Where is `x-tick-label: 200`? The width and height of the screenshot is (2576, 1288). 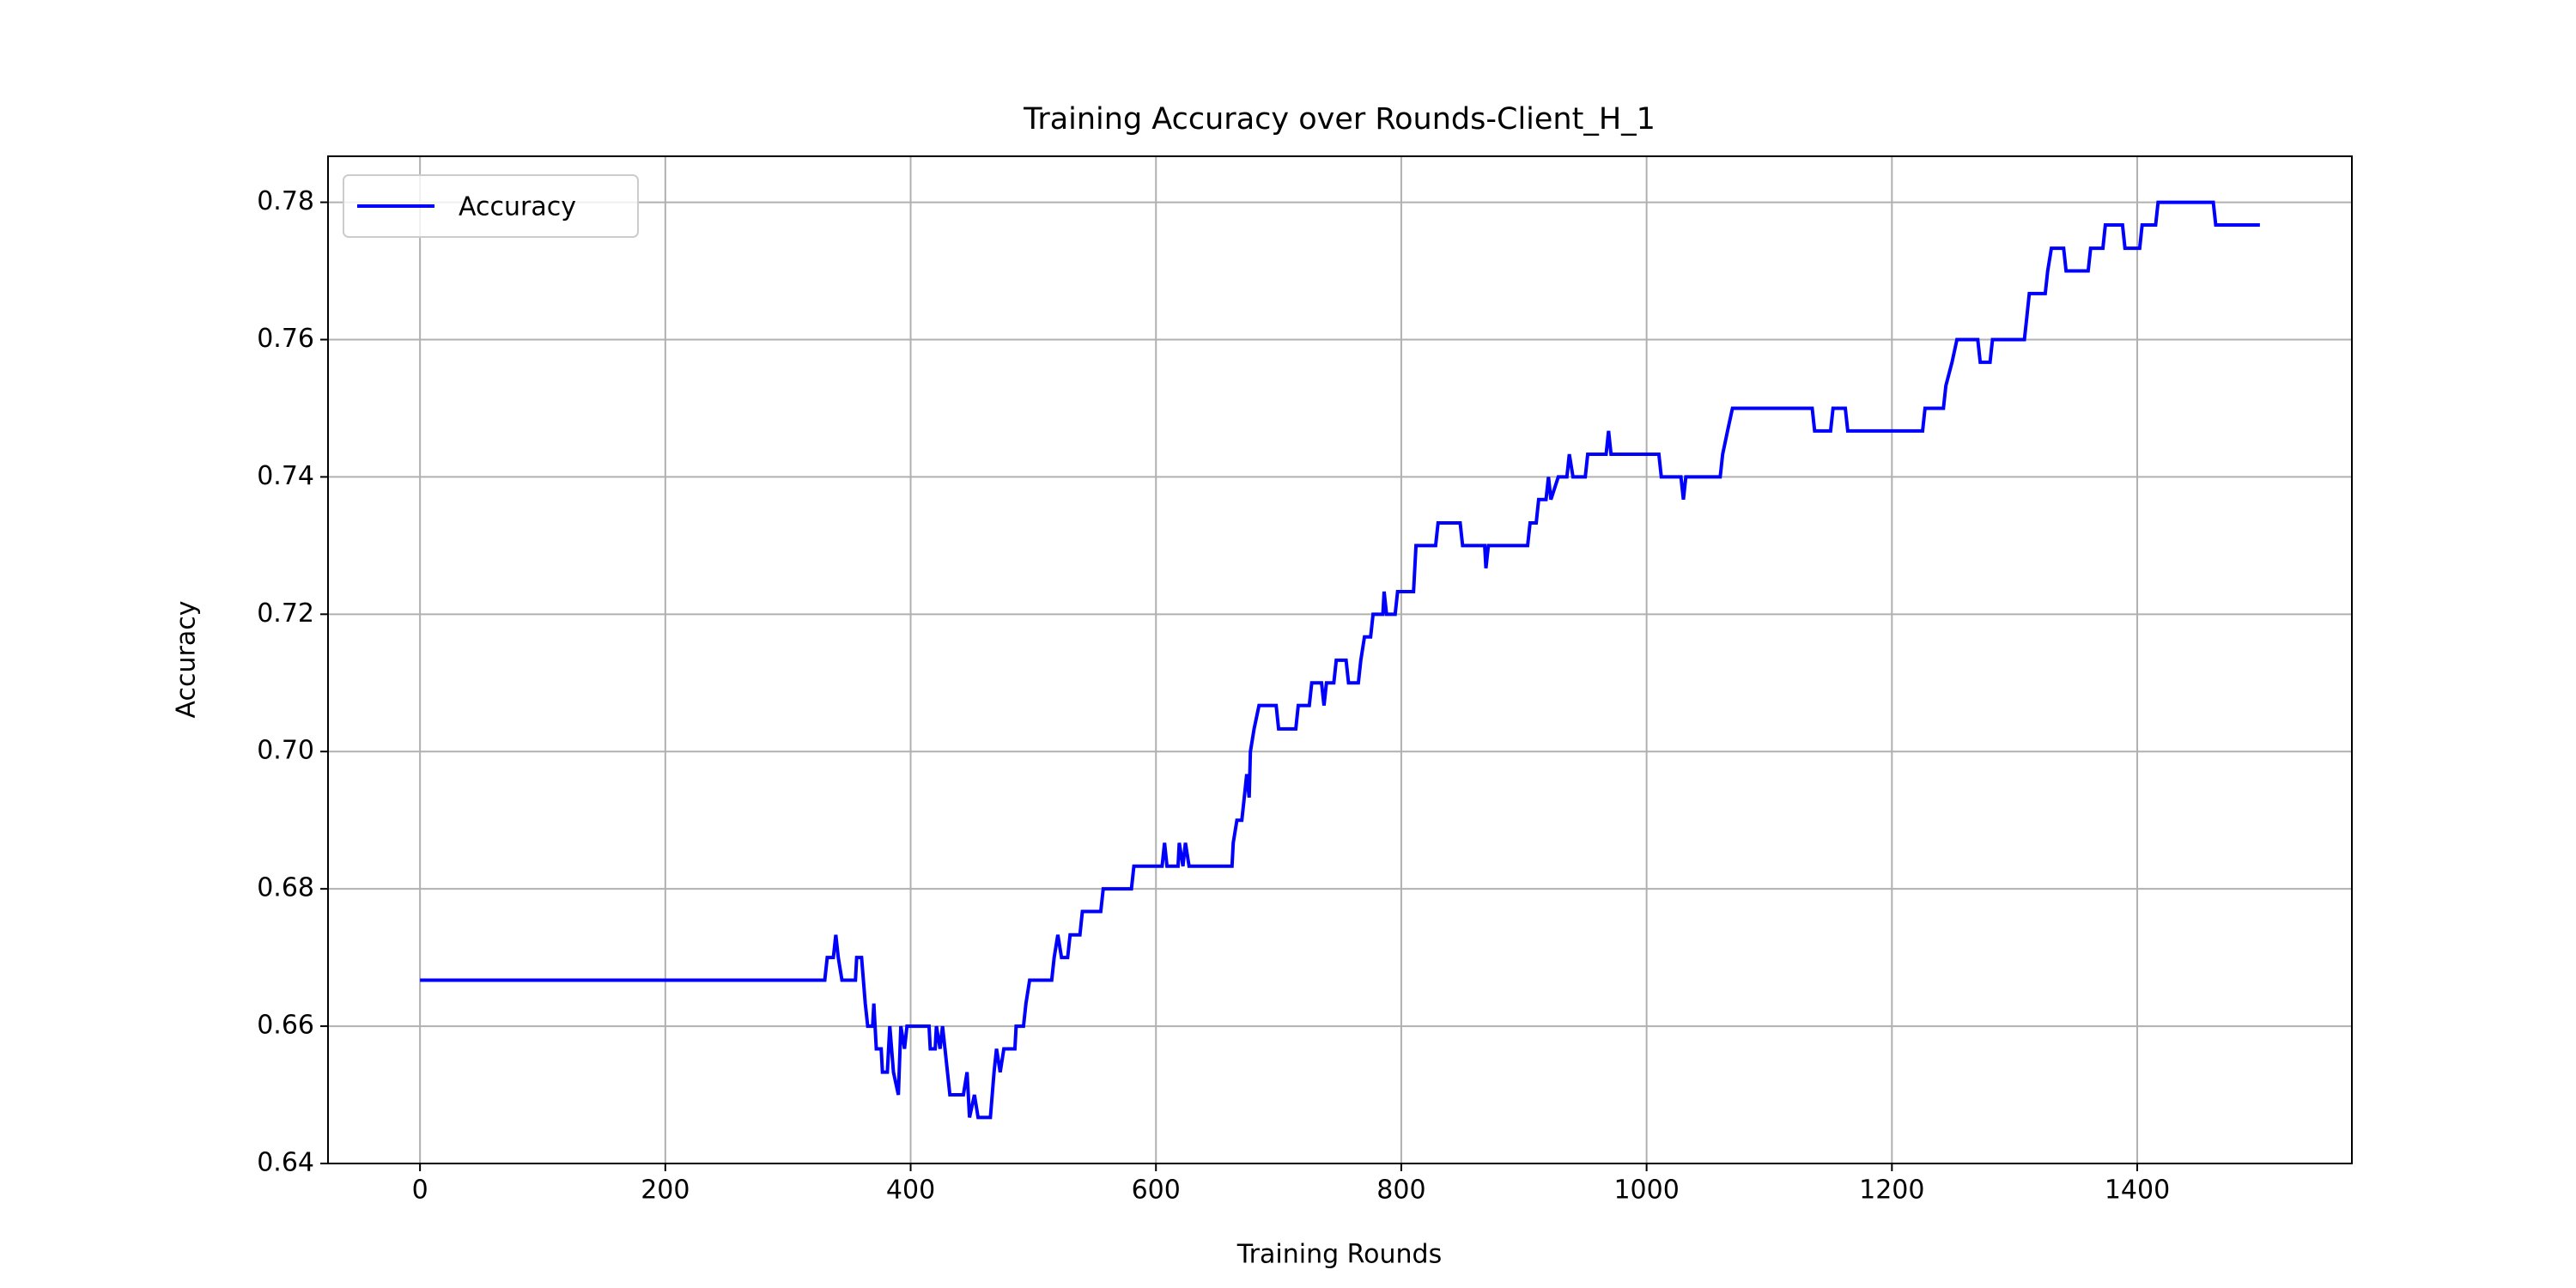 x-tick-label: 200 is located at coordinates (665, 1191).